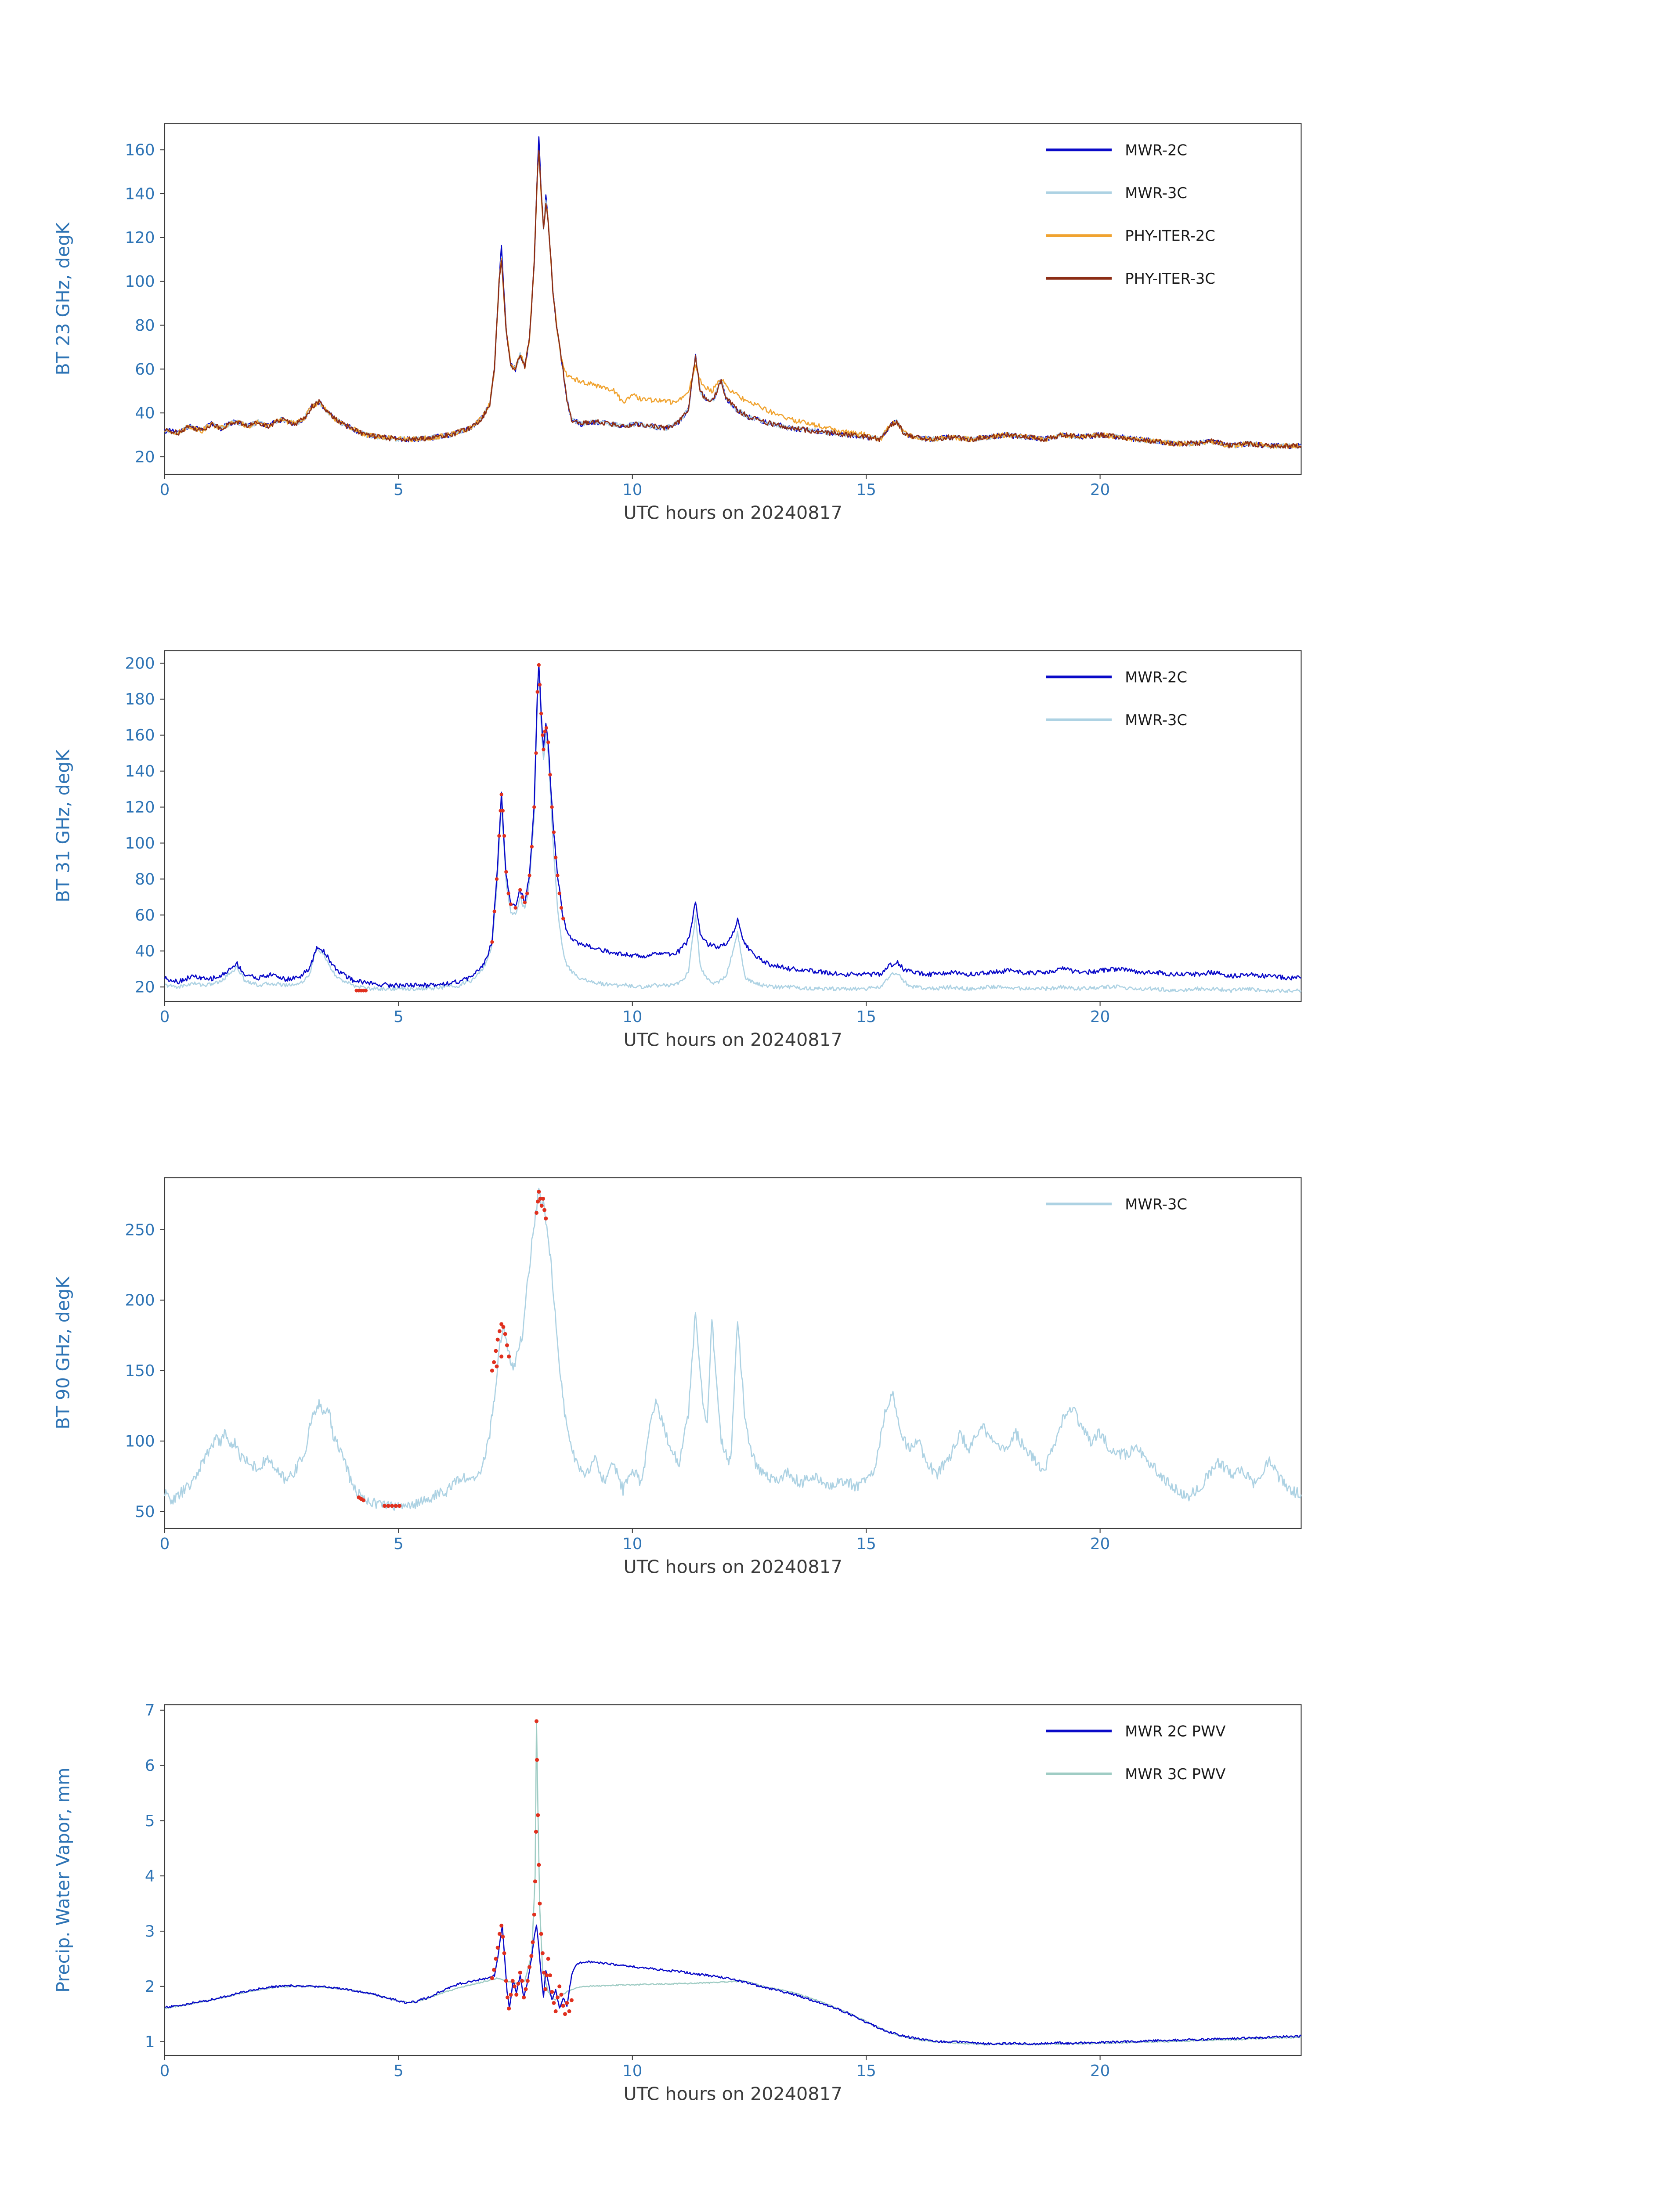  Describe the element at coordinates (150, 1987) in the screenshot. I see `y-tick-label: 2` at that location.